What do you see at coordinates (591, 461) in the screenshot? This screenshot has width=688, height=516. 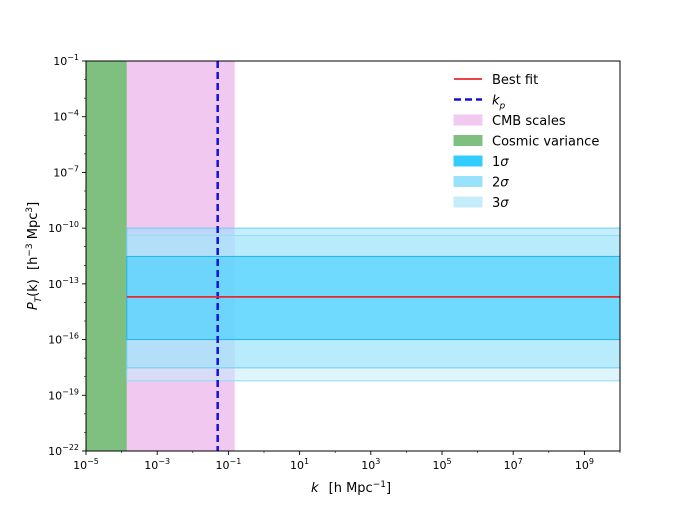 I see `x-tick-exp: 9` at bounding box center [591, 461].